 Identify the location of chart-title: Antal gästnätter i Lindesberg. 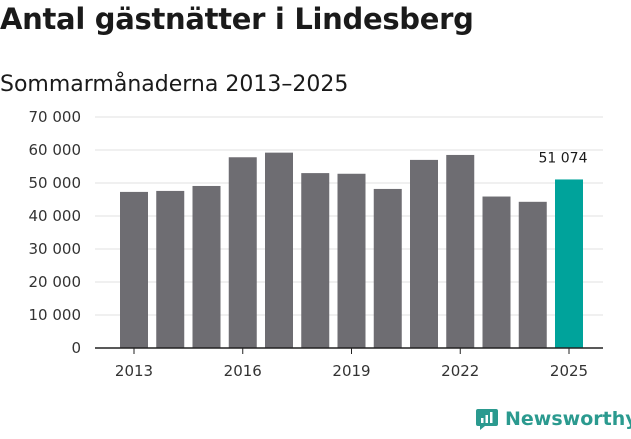
(237, 19).